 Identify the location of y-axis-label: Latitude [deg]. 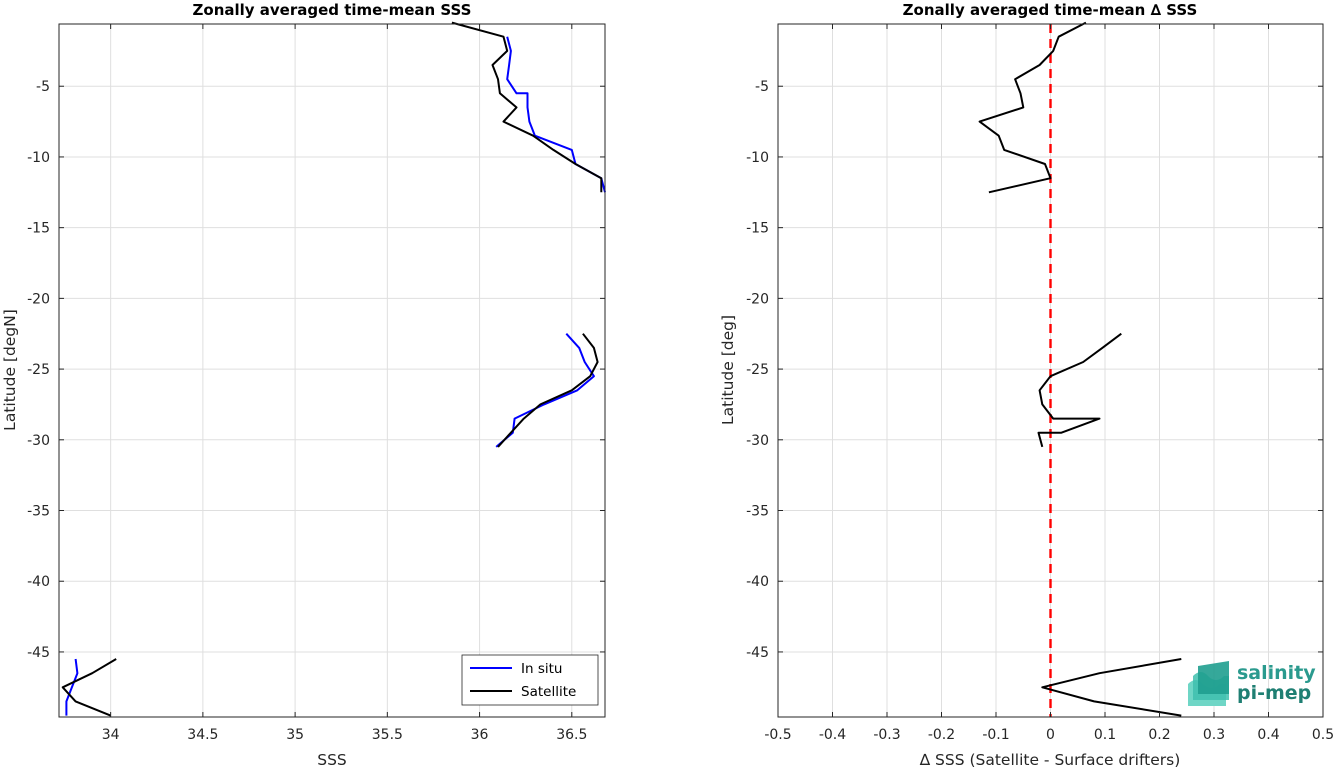
(728, 370).